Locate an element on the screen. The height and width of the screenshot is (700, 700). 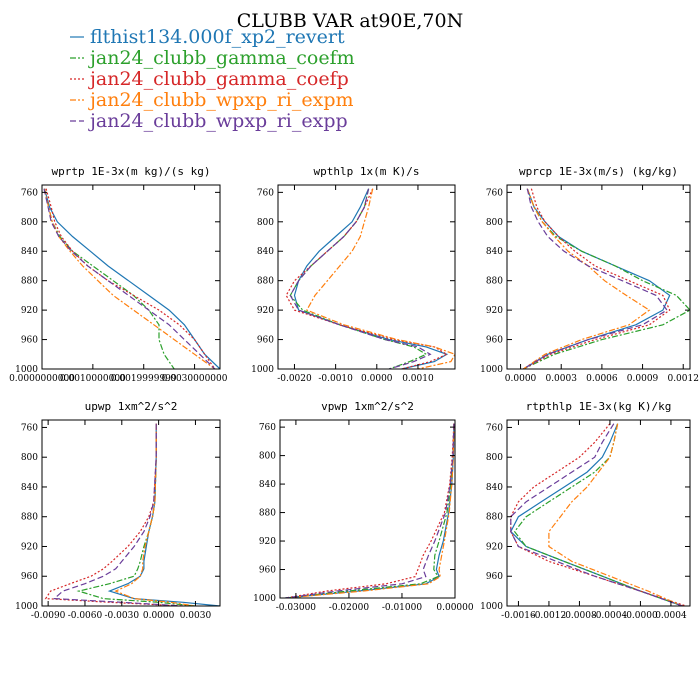
x-tick-label: 0.0030000000 is located at coordinates (195, 379).